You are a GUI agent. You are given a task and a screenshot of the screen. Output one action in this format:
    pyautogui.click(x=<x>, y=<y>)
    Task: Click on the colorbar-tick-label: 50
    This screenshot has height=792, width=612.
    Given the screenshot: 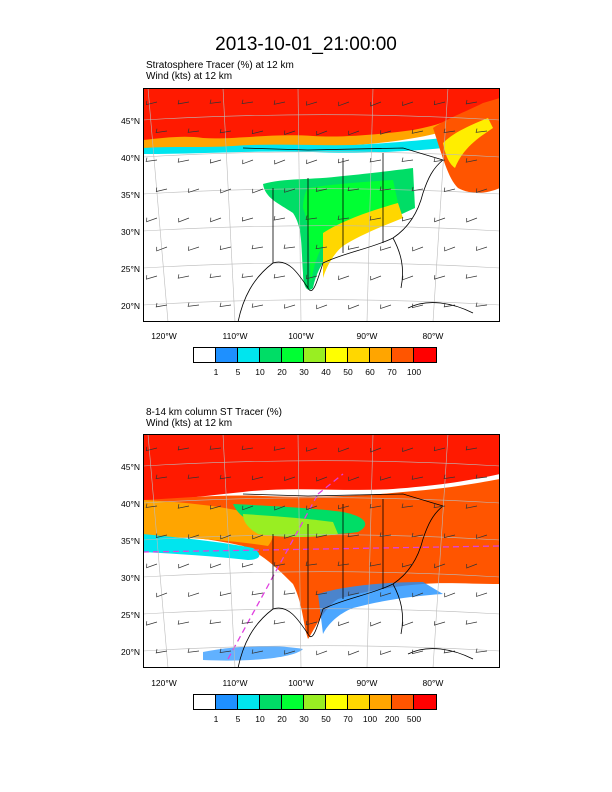 What is the action you would take?
    pyautogui.click(x=326, y=719)
    